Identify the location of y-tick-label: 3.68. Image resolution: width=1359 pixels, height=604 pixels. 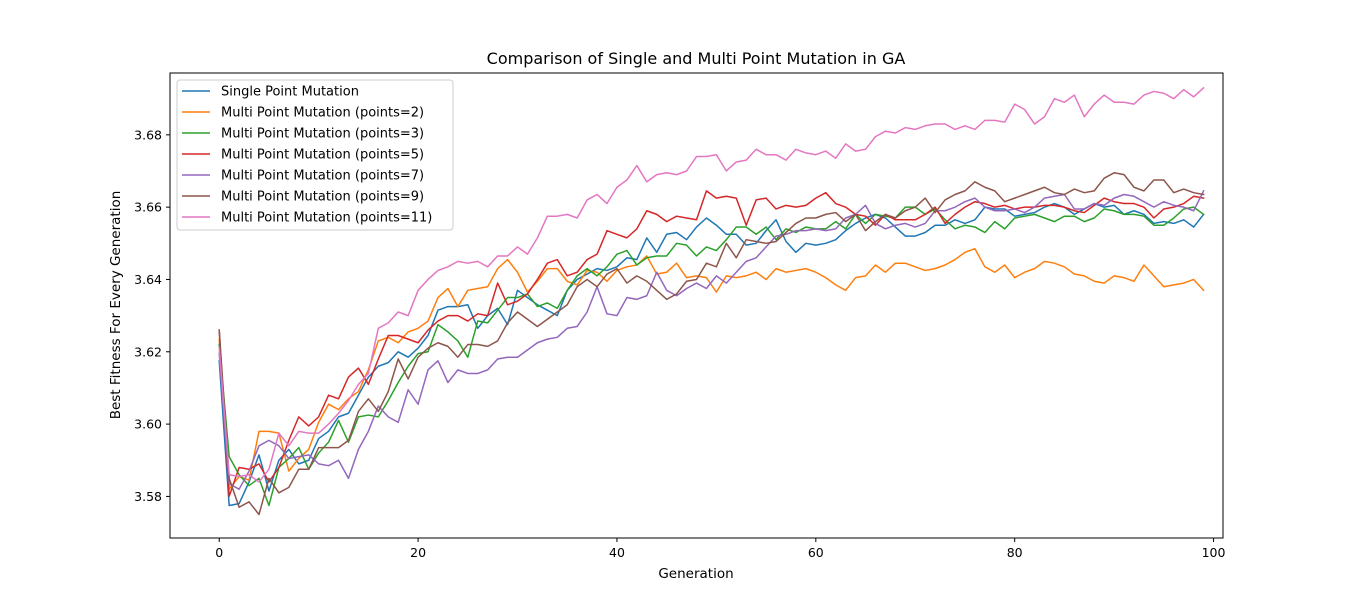
(148, 134).